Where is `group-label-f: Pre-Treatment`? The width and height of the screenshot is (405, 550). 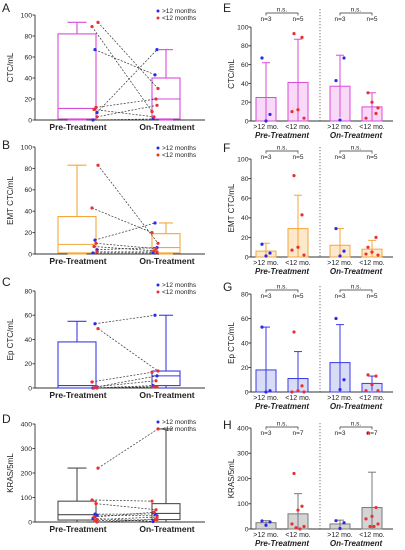
group-label-f: Pre-Treatment is located at coordinates (282, 271).